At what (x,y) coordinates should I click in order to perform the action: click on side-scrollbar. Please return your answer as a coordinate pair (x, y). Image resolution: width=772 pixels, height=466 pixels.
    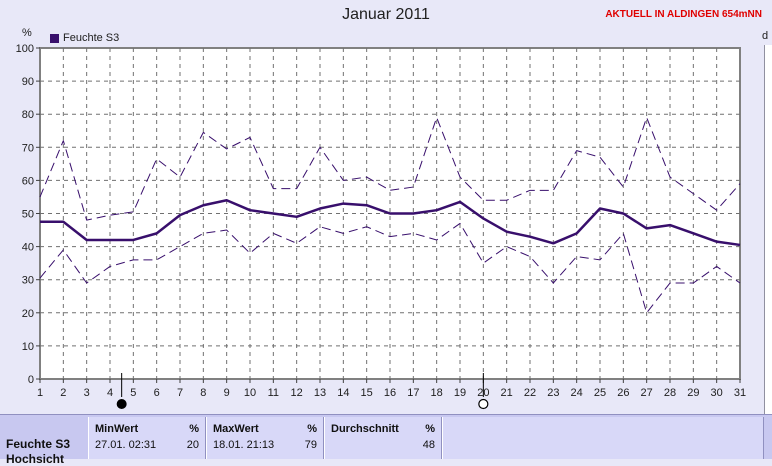
    Looking at the image, I should click on (768, 245).